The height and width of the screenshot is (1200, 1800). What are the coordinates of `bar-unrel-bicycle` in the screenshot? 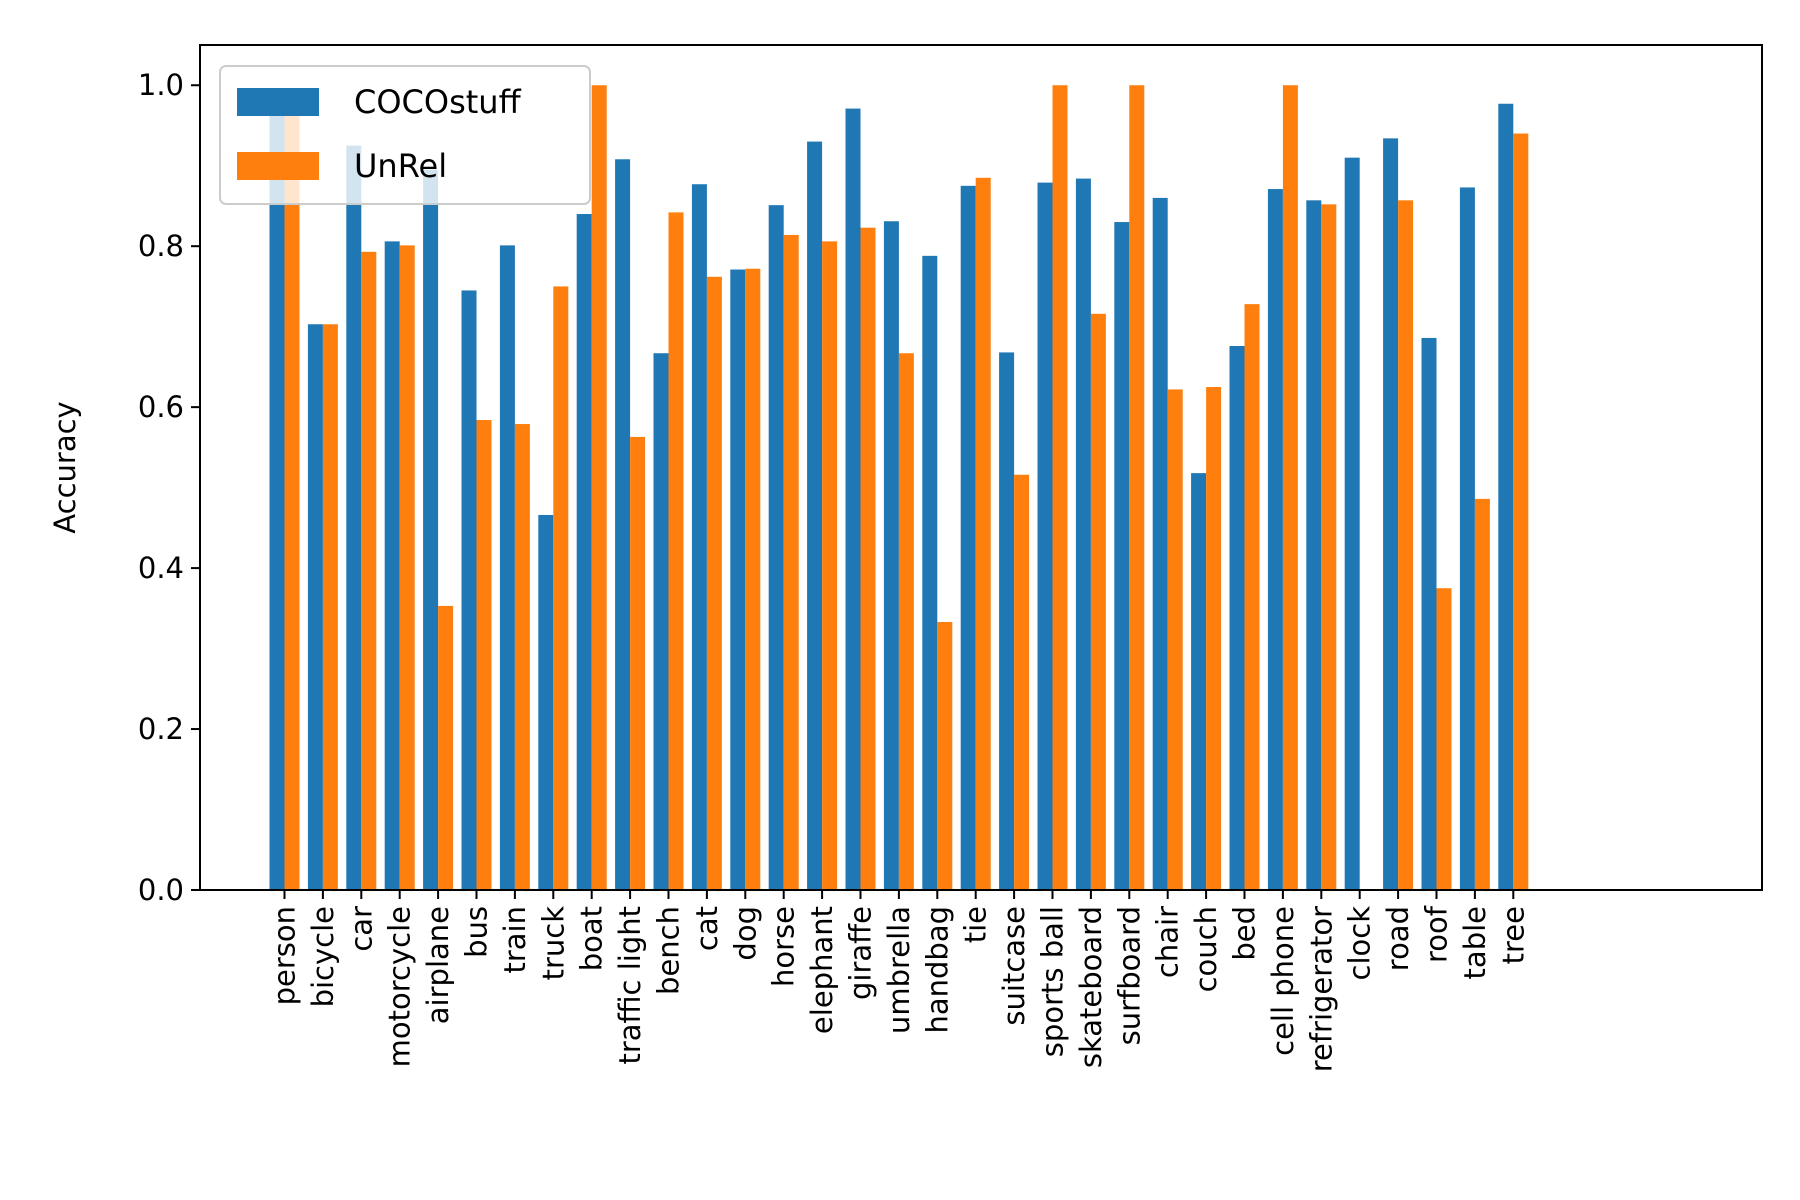 It's located at (330, 607).